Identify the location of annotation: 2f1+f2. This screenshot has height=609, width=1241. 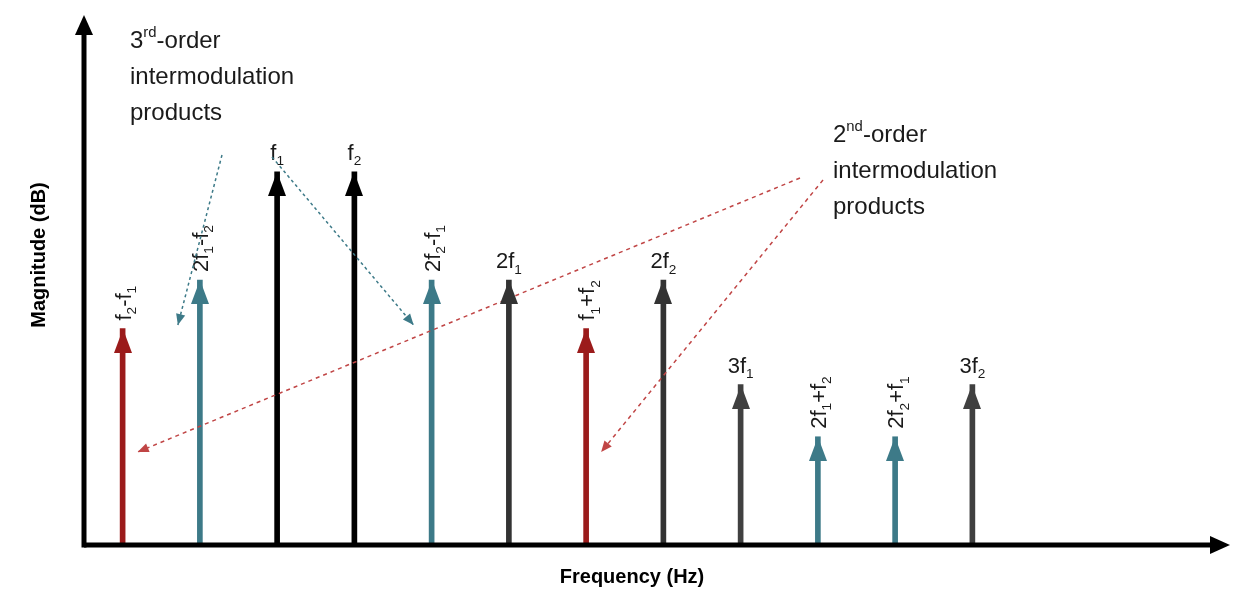
(820, 402).